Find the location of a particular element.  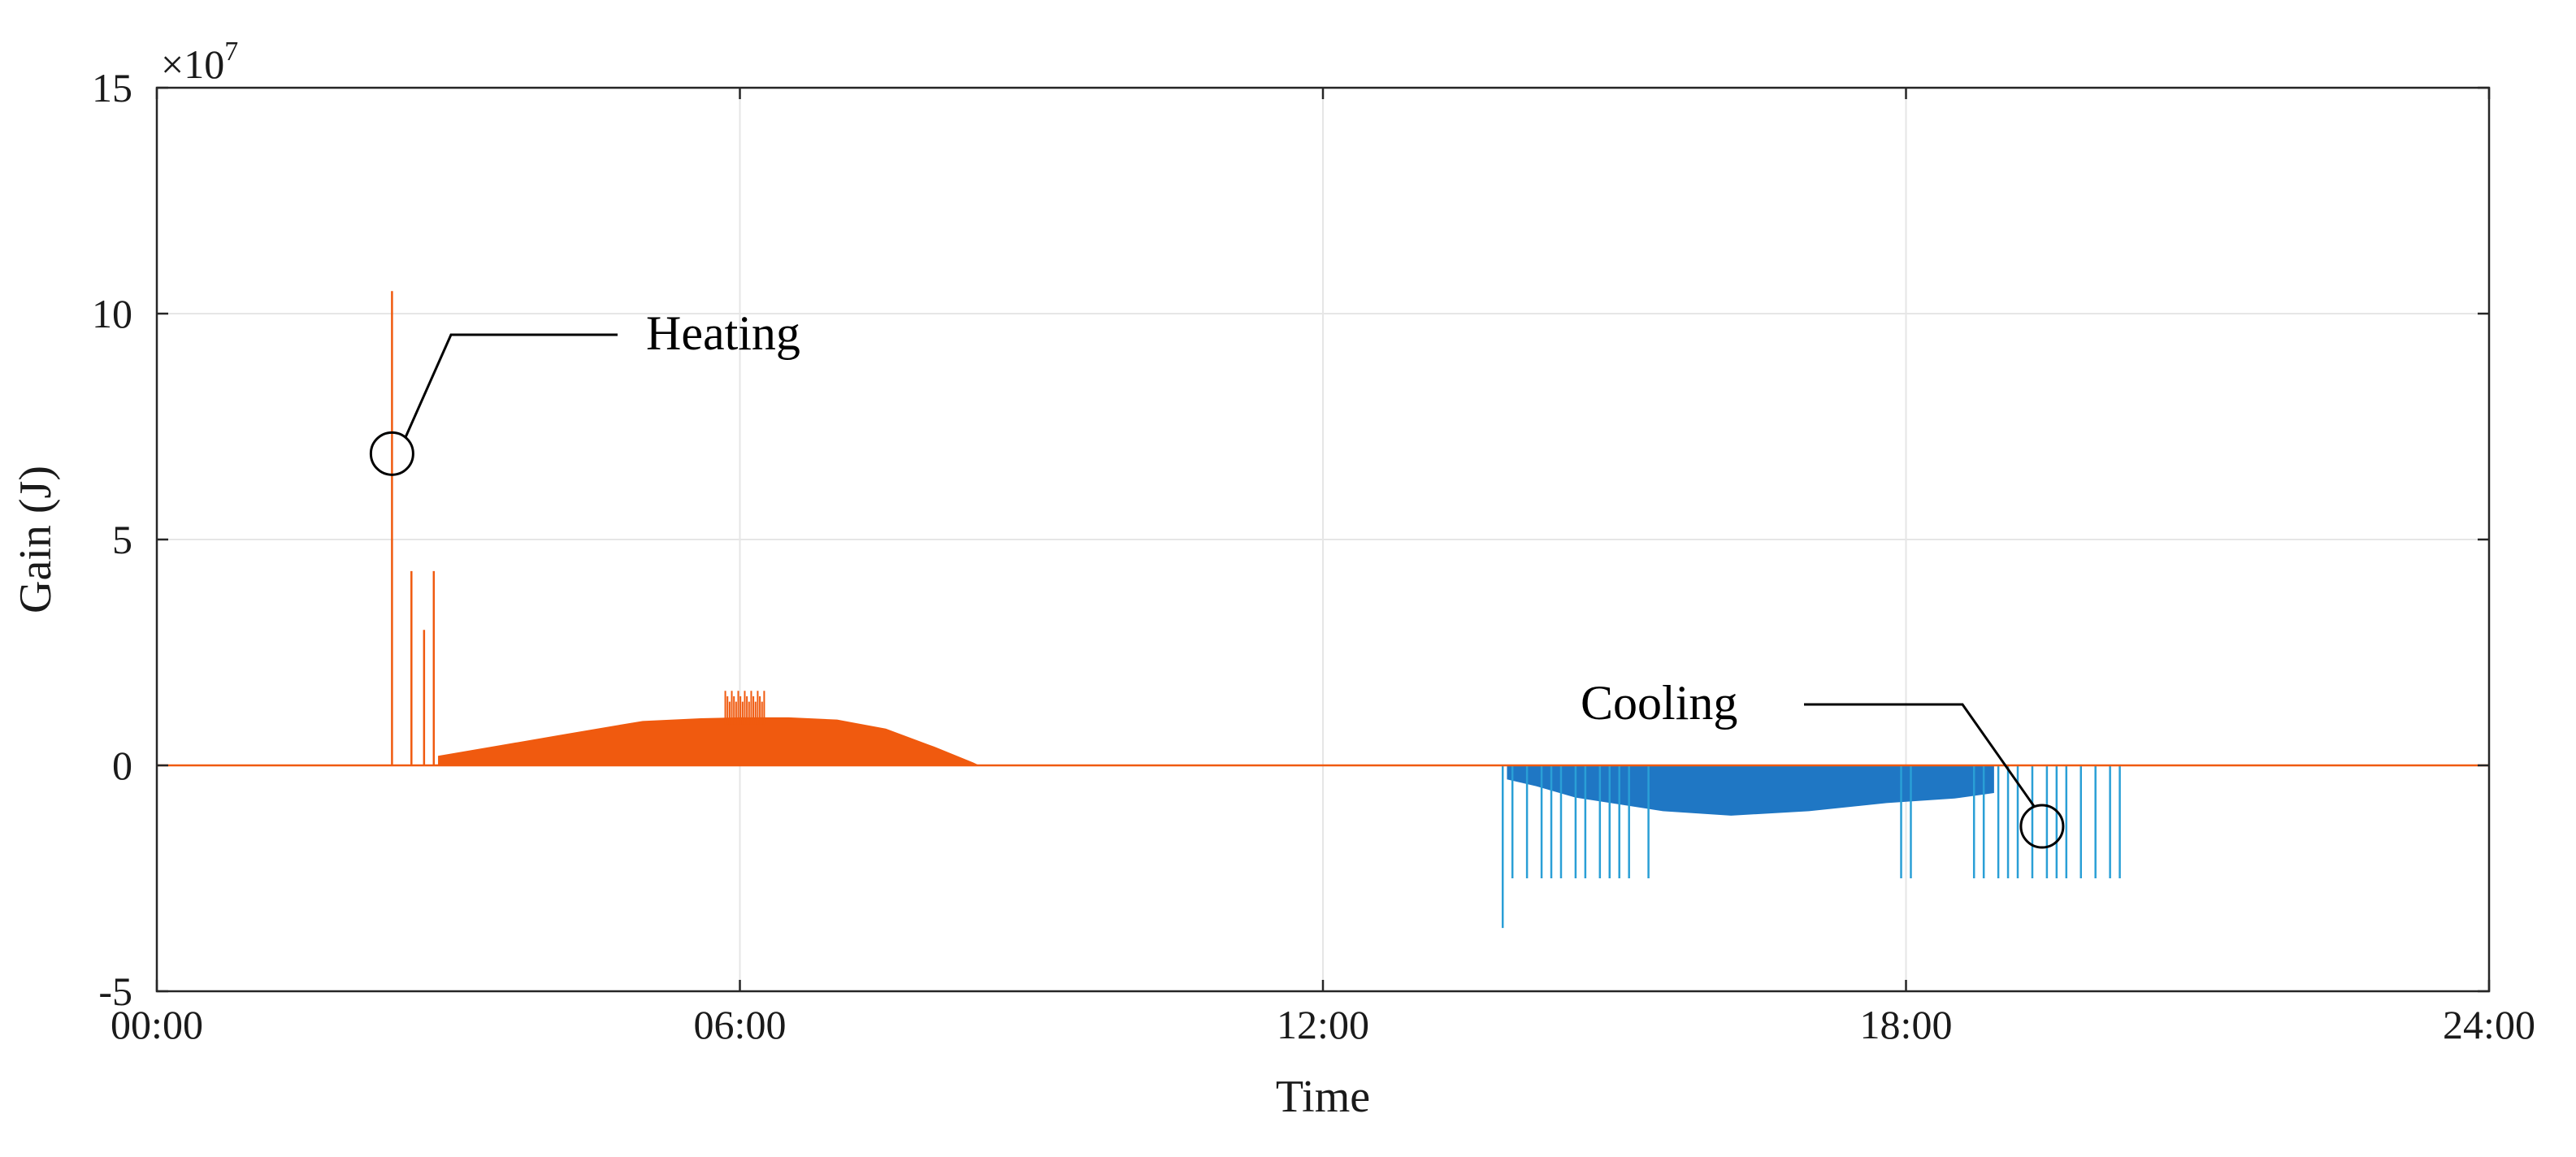

heating-annotation-leader is located at coordinates (511, 385).